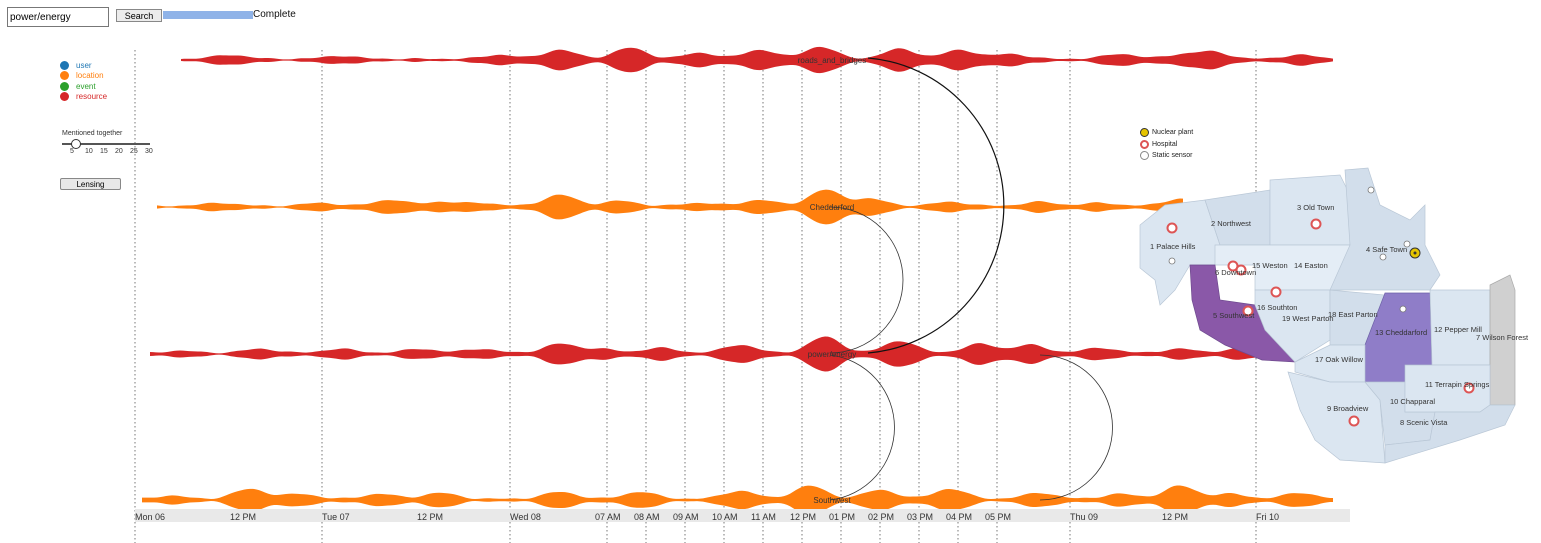  What do you see at coordinates (998, 517) in the screenshot?
I see `time-axis-label: 05 PM` at bounding box center [998, 517].